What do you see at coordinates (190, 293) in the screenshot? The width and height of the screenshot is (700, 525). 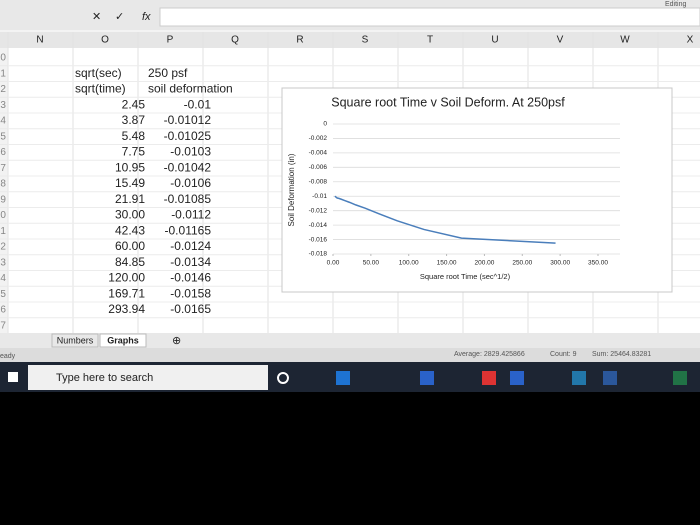 I see `cell: -0.0158` at bounding box center [190, 293].